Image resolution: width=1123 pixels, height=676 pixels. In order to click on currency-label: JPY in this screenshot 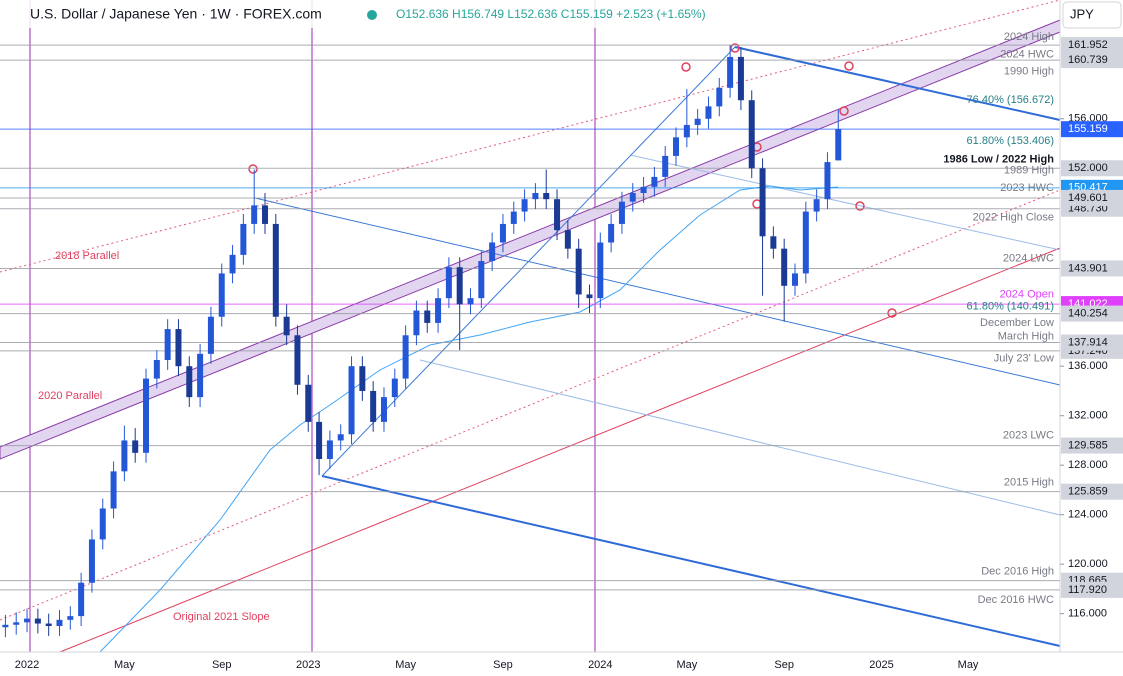, I will do `click(1082, 13)`.